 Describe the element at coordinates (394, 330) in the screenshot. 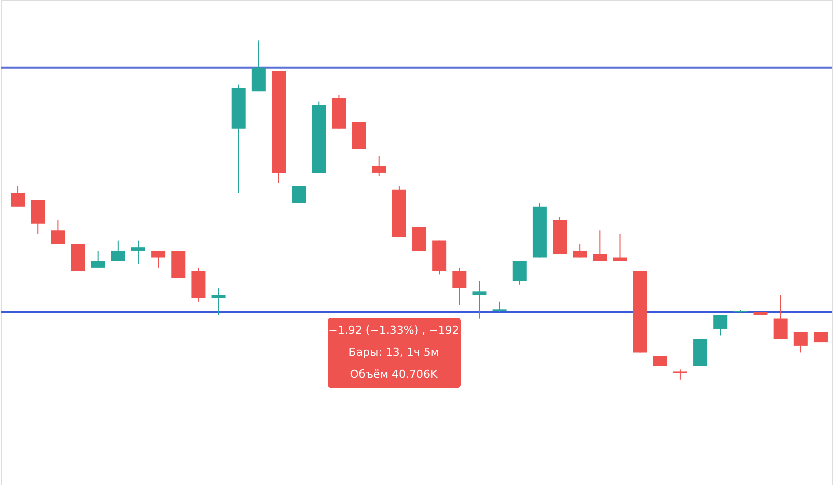

I see `annotation: −1.92 (−1.33%) , −192` at that location.